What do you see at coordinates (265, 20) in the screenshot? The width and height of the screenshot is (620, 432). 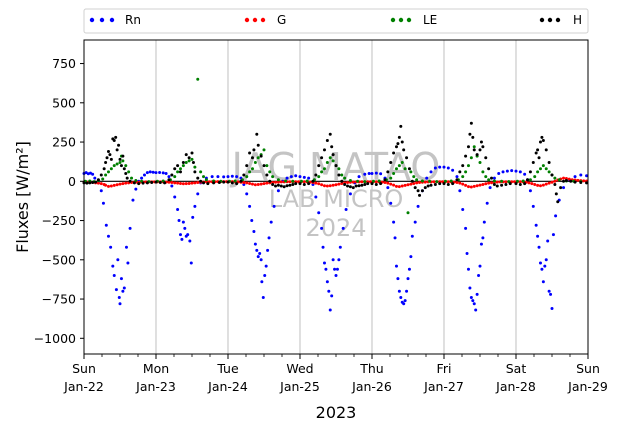 I see `legend-item-g: G` at bounding box center [265, 20].